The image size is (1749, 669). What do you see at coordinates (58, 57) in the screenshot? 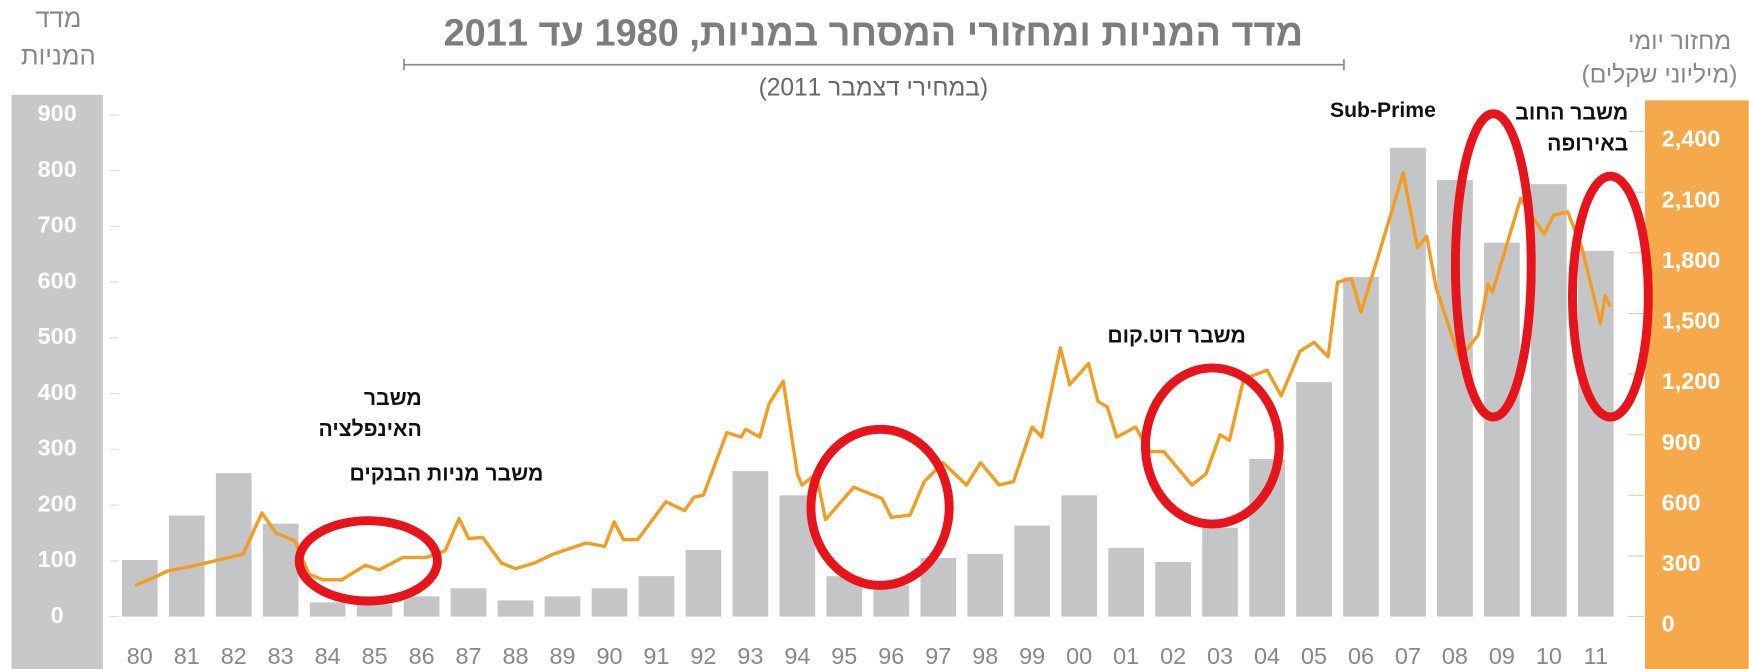
I see `y-axis-title: המניות` at bounding box center [58, 57].